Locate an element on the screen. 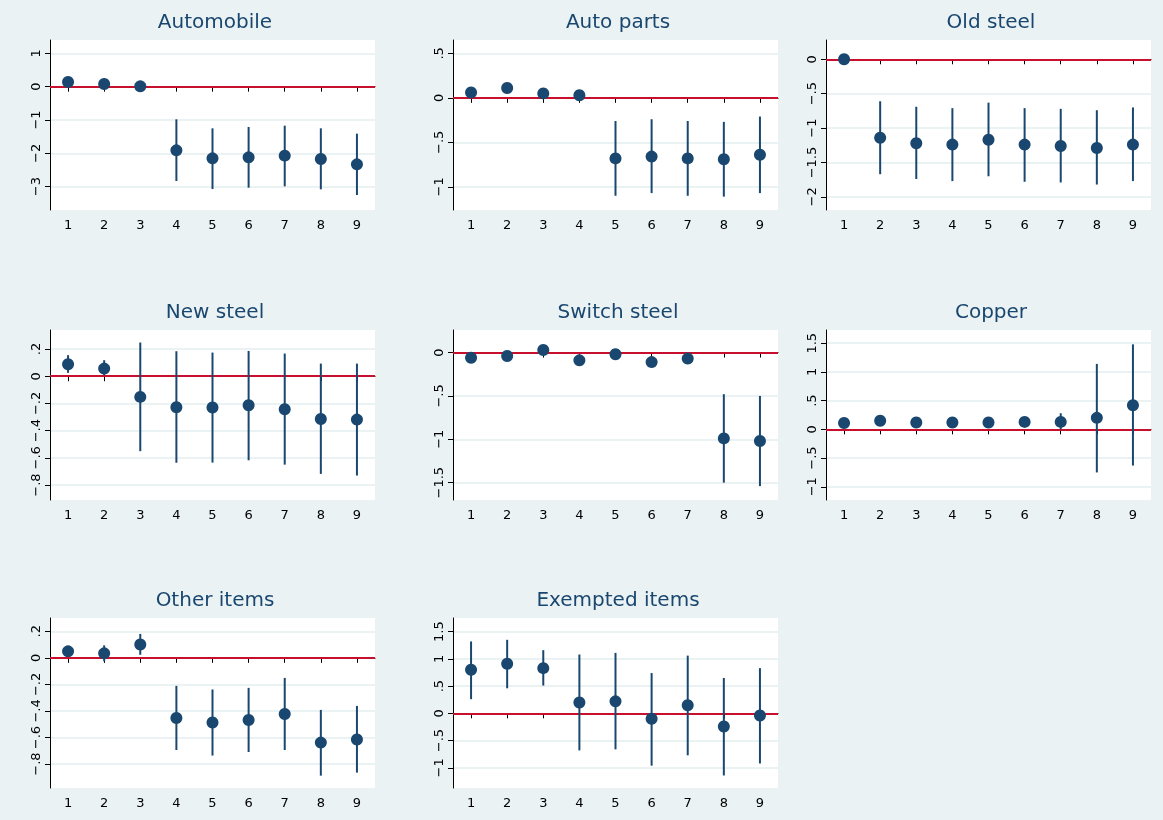 Image resolution: width=1163 pixels, height=820 pixels. chart-title: Automobile is located at coordinates (215, 21).